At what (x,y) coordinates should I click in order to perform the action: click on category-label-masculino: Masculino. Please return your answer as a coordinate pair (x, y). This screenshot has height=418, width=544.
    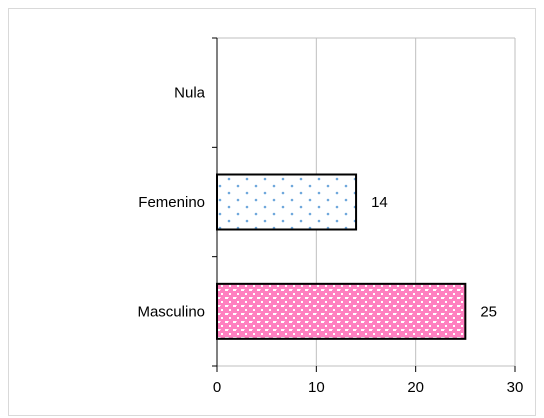
    Looking at the image, I should click on (171, 311).